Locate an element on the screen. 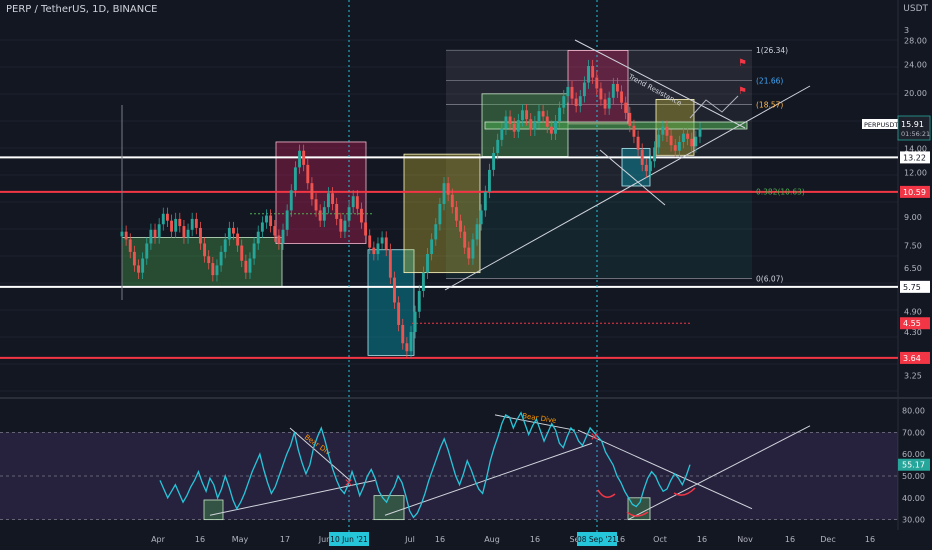  price-tag-label: 3.64 is located at coordinates (912, 358).